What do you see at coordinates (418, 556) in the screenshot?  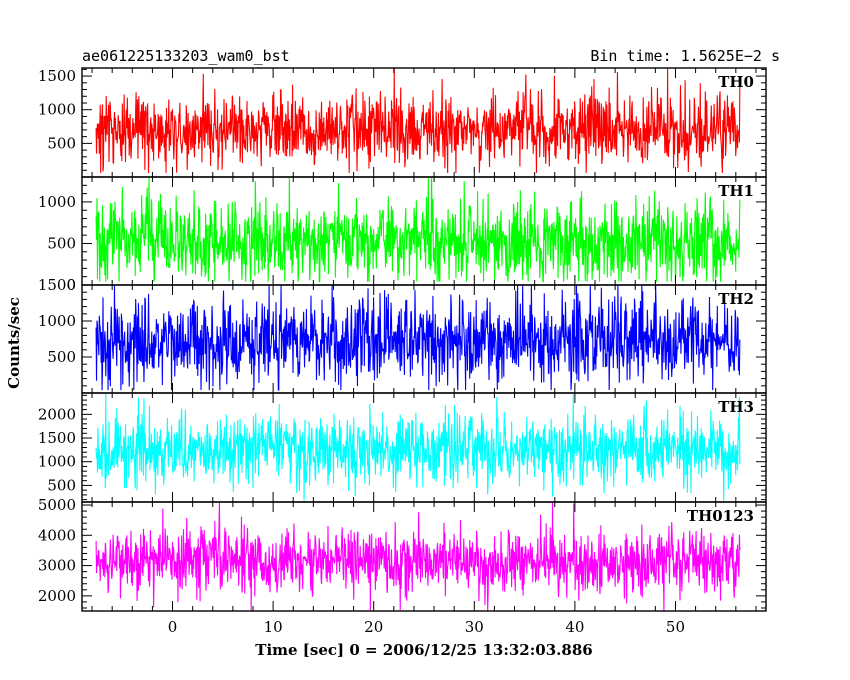 I see `series-line-th0123` at bounding box center [418, 556].